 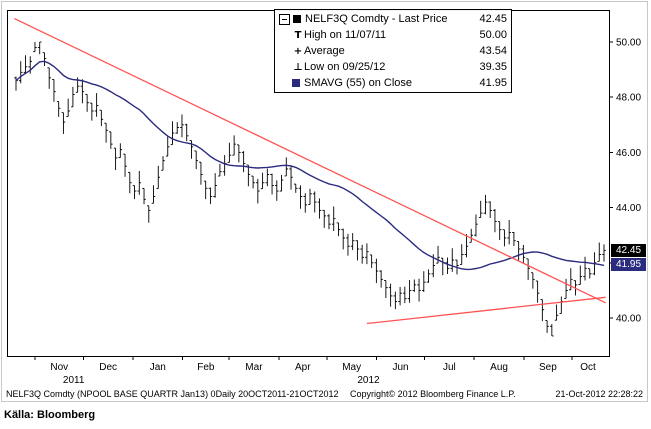 I want to click on x-month-label: Jun, so click(x=400, y=367).